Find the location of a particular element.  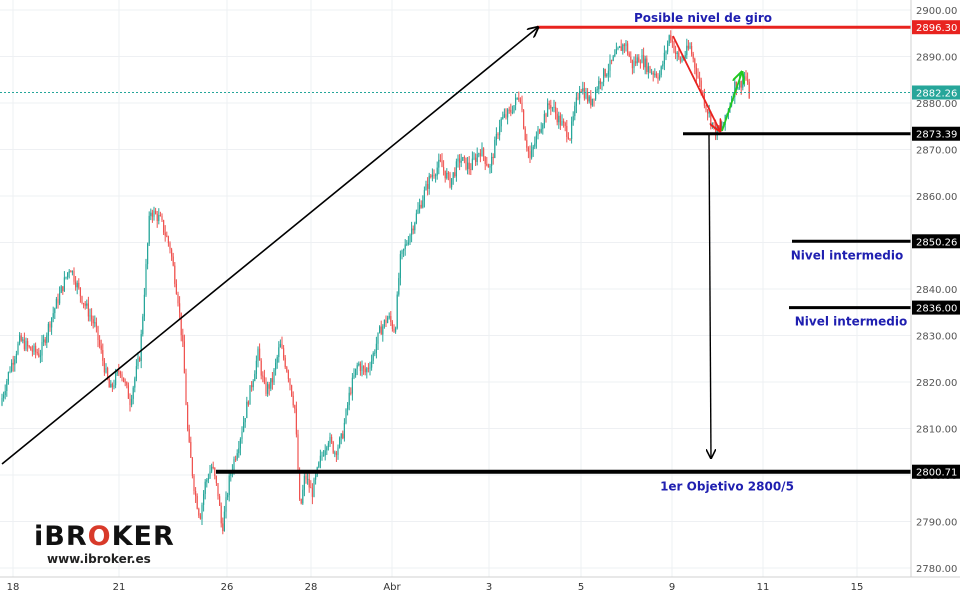

logo-text-post: KER is located at coordinates (143, 536).